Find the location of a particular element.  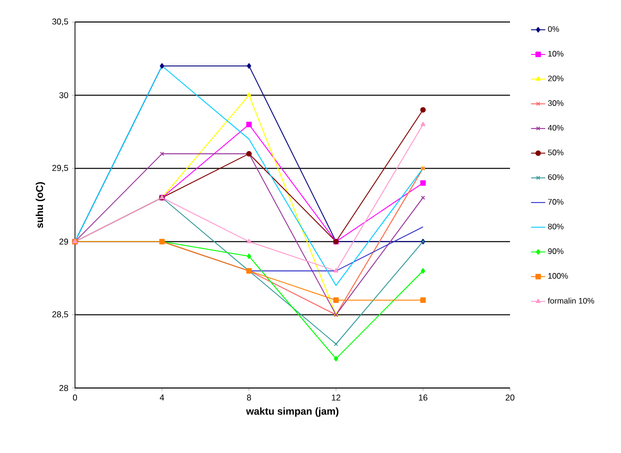

y-tick-label: 29,5 is located at coordinates (60, 168).